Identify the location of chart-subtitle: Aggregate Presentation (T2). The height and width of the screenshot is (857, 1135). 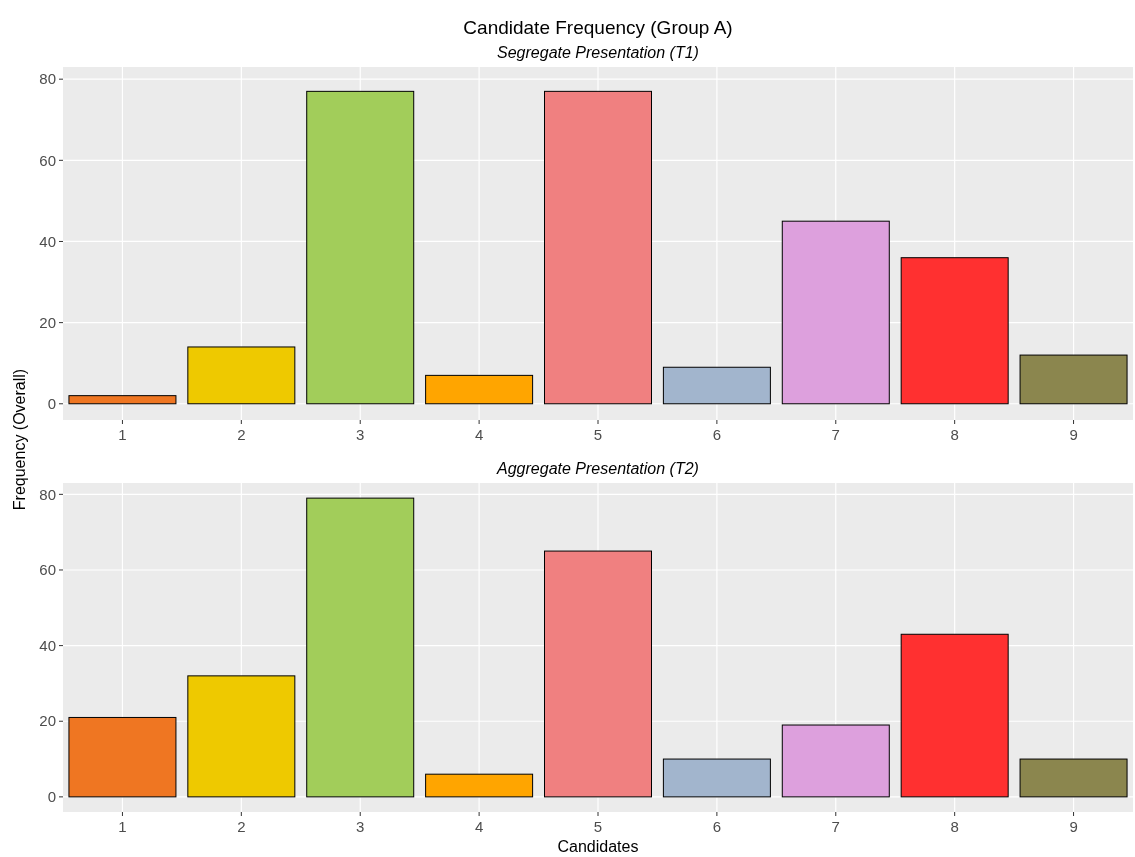
(597, 468).